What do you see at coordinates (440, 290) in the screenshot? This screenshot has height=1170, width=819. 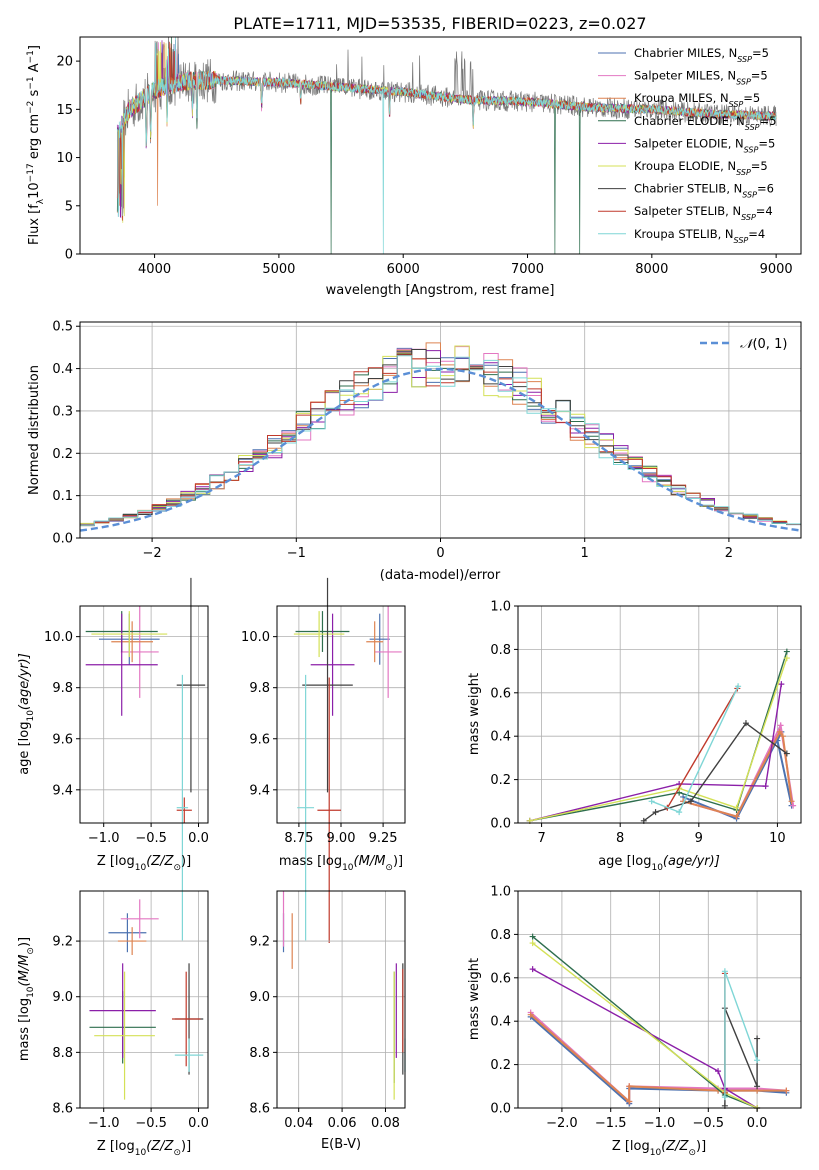 I see `spectrum-xlabel: wavelength [Angstrom, rest frame]` at bounding box center [440, 290].